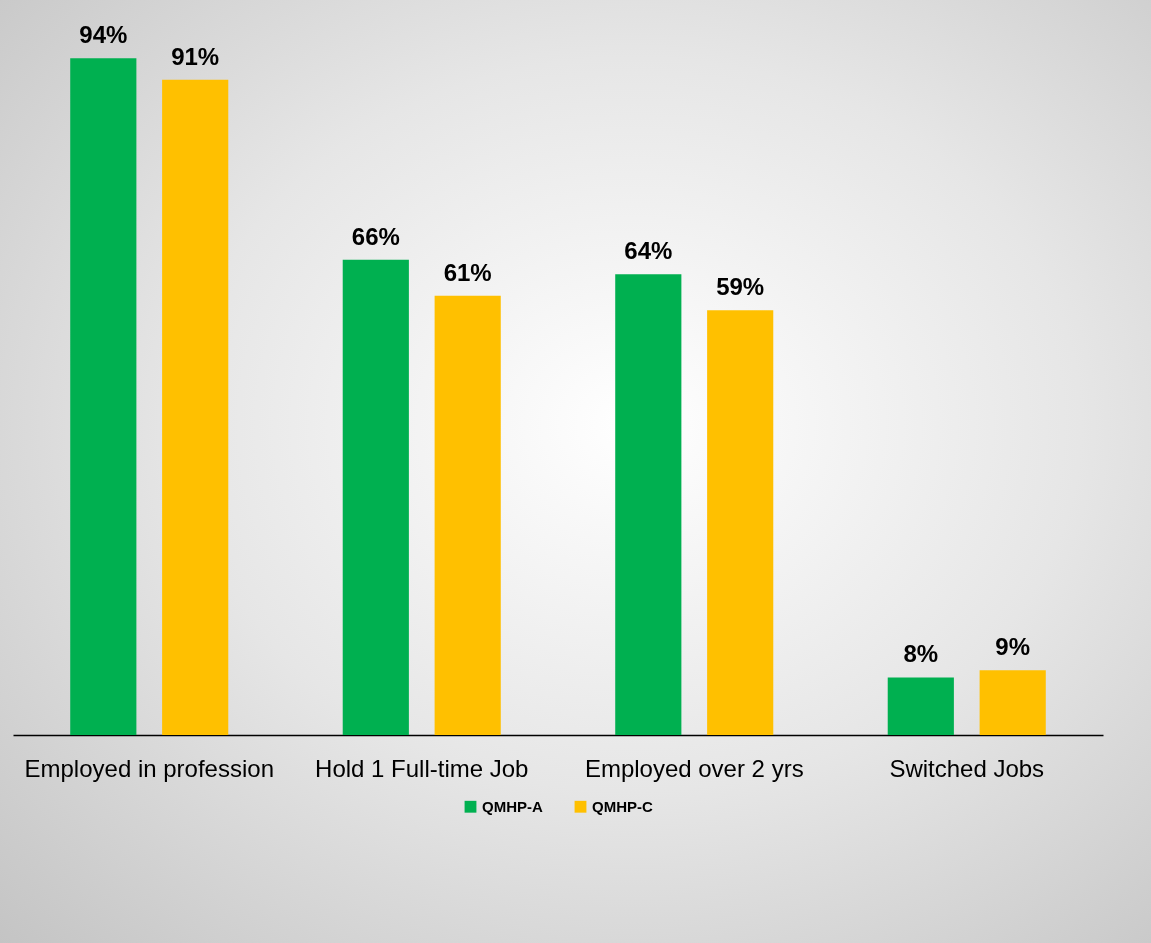 The height and width of the screenshot is (943, 1151). I want to click on x-tick-label: Hold 1 Full-time Job, so click(422, 768).